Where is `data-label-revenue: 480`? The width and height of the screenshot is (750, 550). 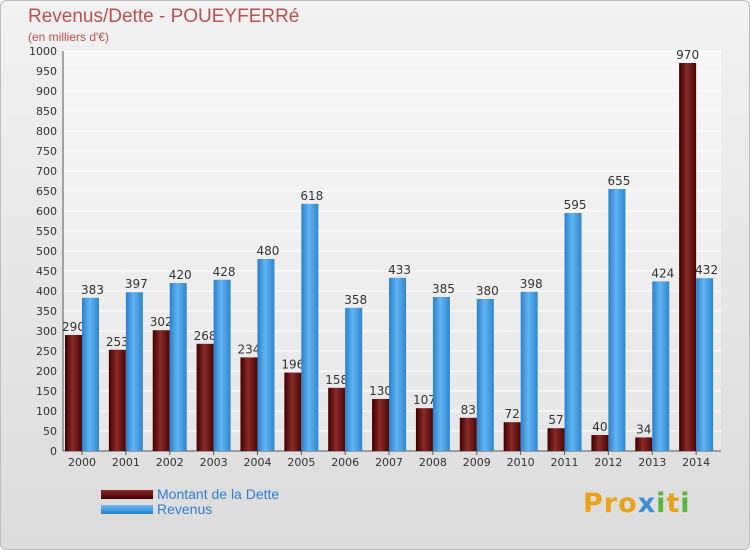
data-label-revenue: 480 is located at coordinates (268, 251).